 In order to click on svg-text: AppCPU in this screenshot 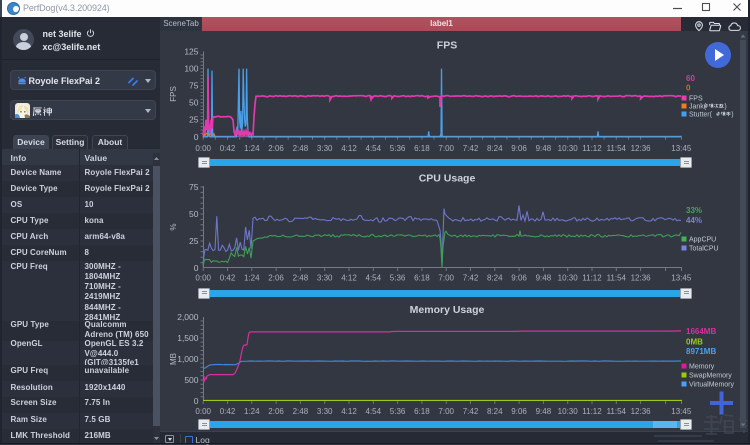, I will do `click(702, 240)`.